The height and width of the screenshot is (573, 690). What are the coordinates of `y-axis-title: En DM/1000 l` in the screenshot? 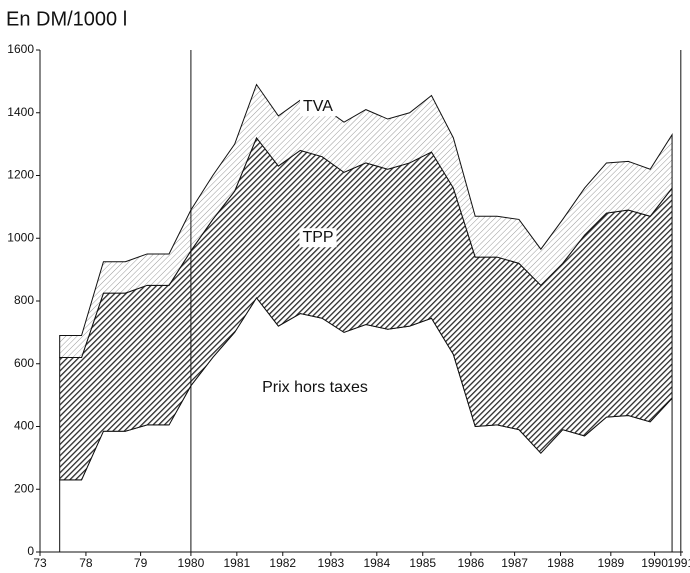 It's located at (66, 19).